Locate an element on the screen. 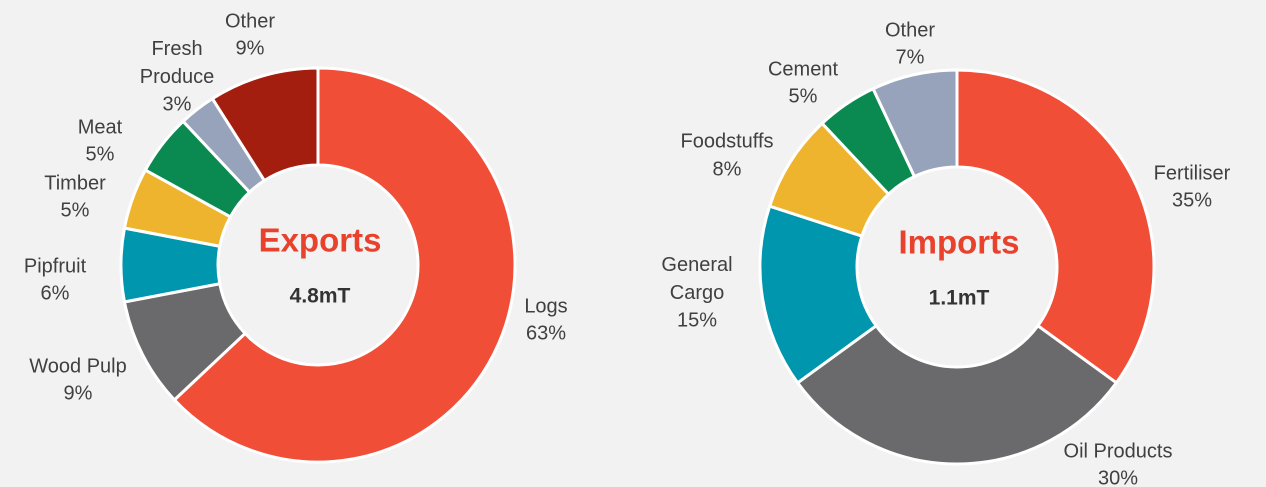 The height and width of the screenshot is (487, 1266). slice-value-label: 8% is located at coordinates (727, 169).